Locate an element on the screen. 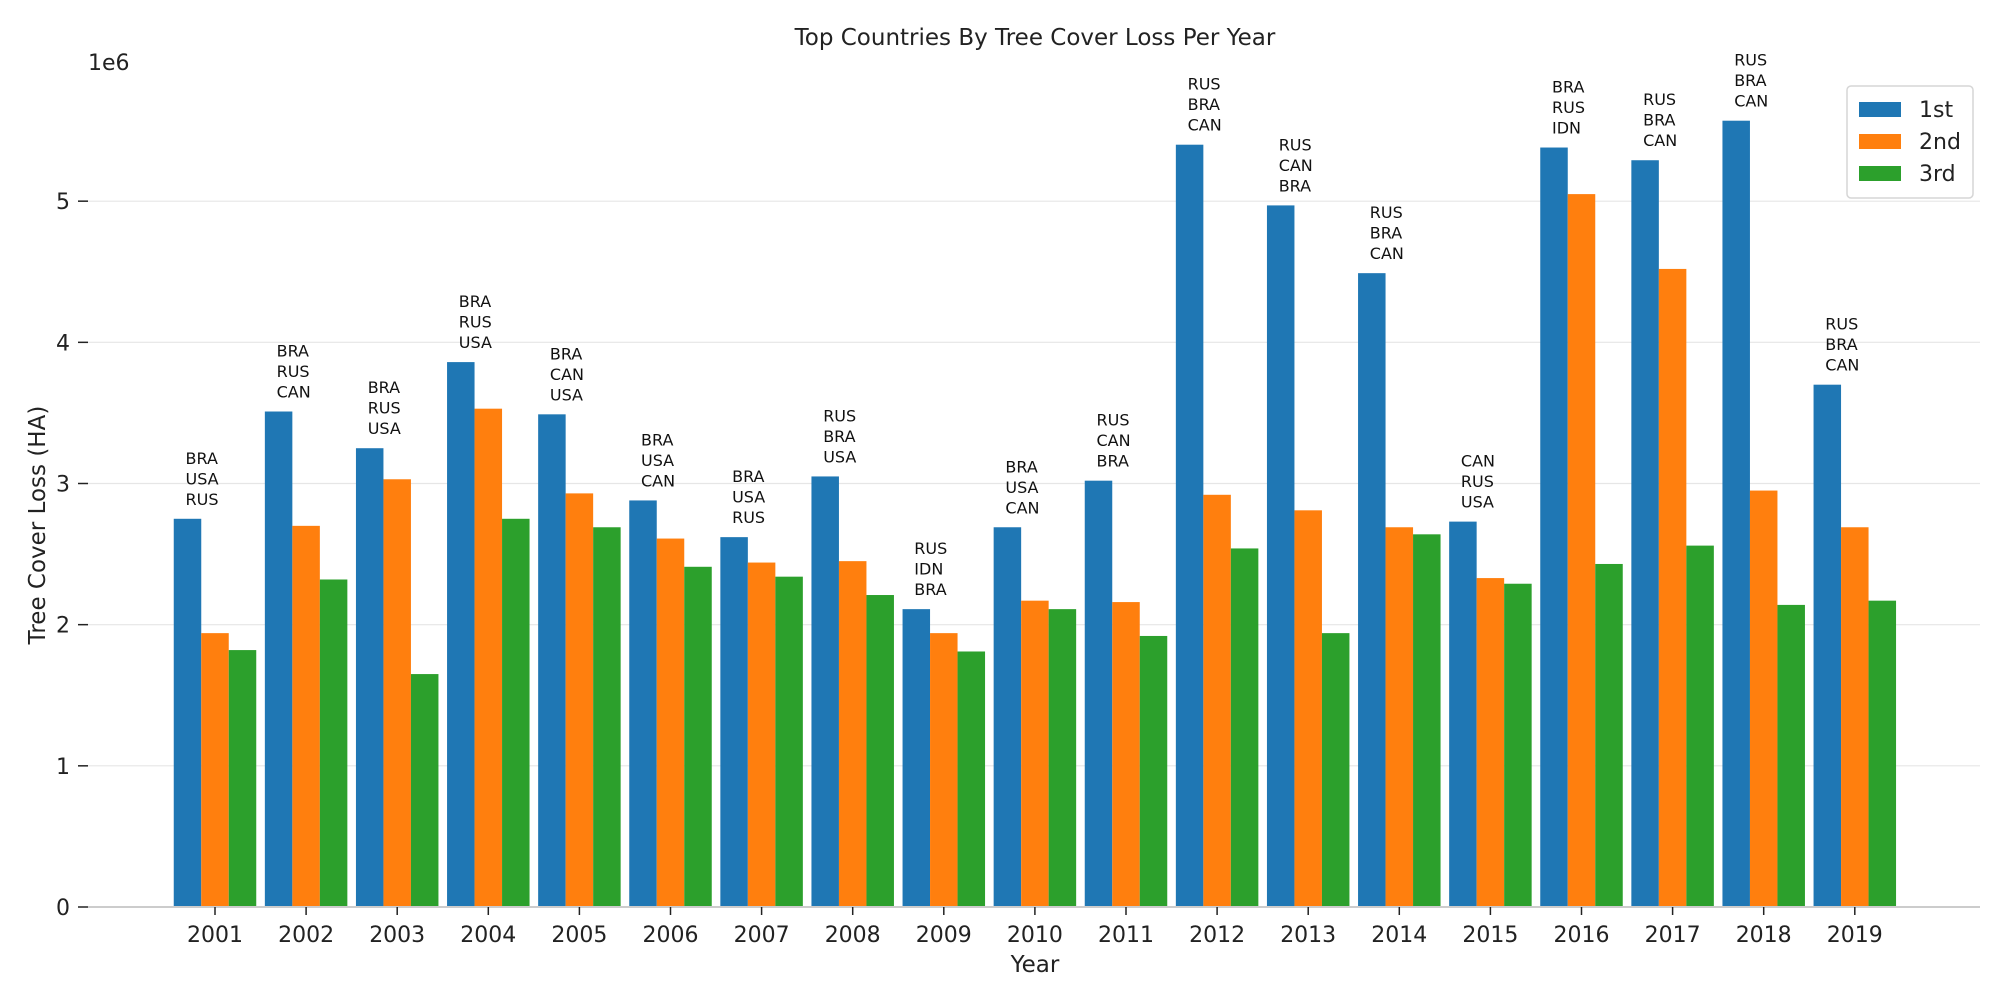 This screenshot has height=1000, width=2000. bar-2nd-2009 is located at coordinates (944, 770).